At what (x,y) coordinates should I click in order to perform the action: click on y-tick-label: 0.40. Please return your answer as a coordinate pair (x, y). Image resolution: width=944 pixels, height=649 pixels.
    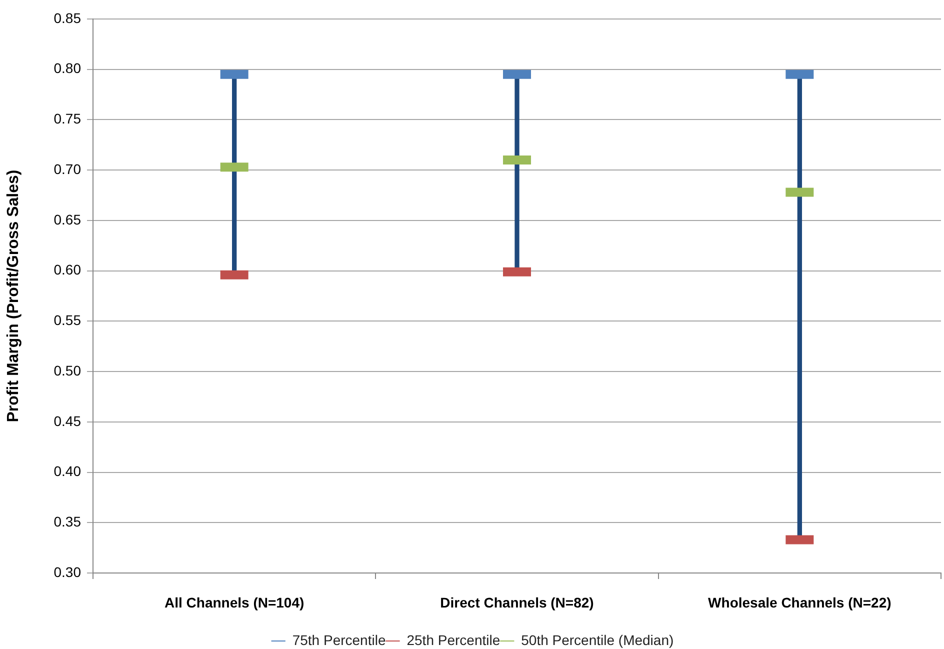
    Looking at the image, I should click on (68, 471).